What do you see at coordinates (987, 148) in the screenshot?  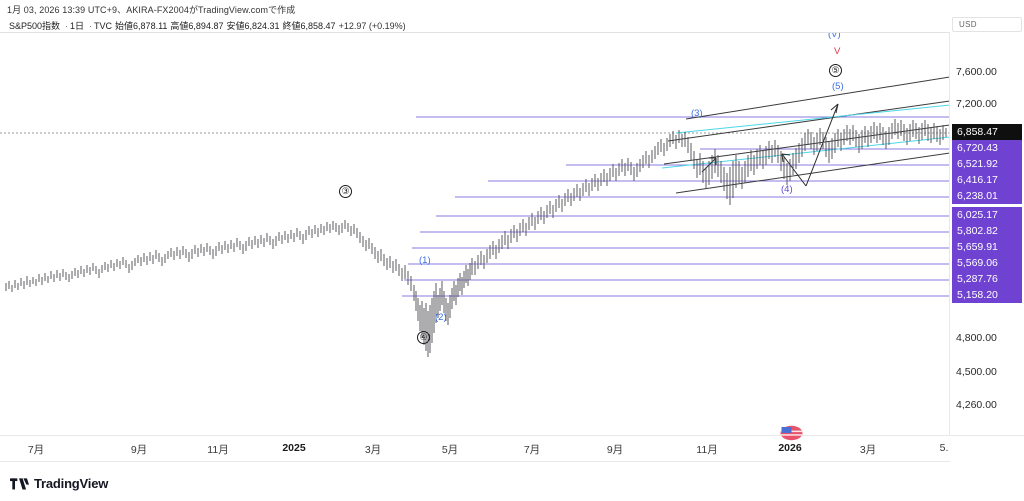 I see `price-level-label: 6,720.43` at bounding box center [987, 148].